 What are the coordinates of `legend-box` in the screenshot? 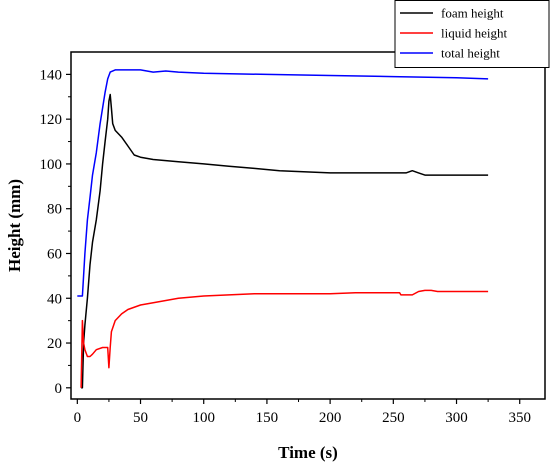 It's located at (472, 34).